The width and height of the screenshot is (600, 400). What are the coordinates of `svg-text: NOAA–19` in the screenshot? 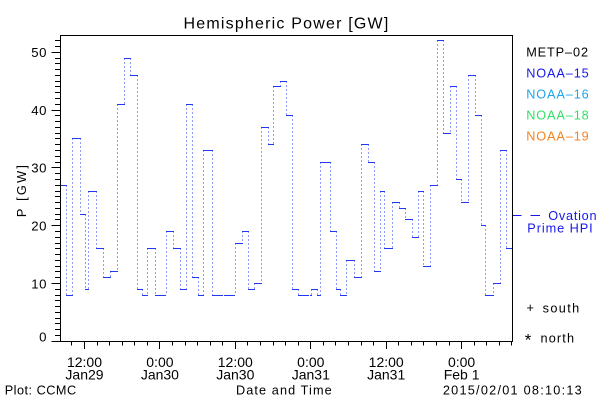 It's located at (557, 136).